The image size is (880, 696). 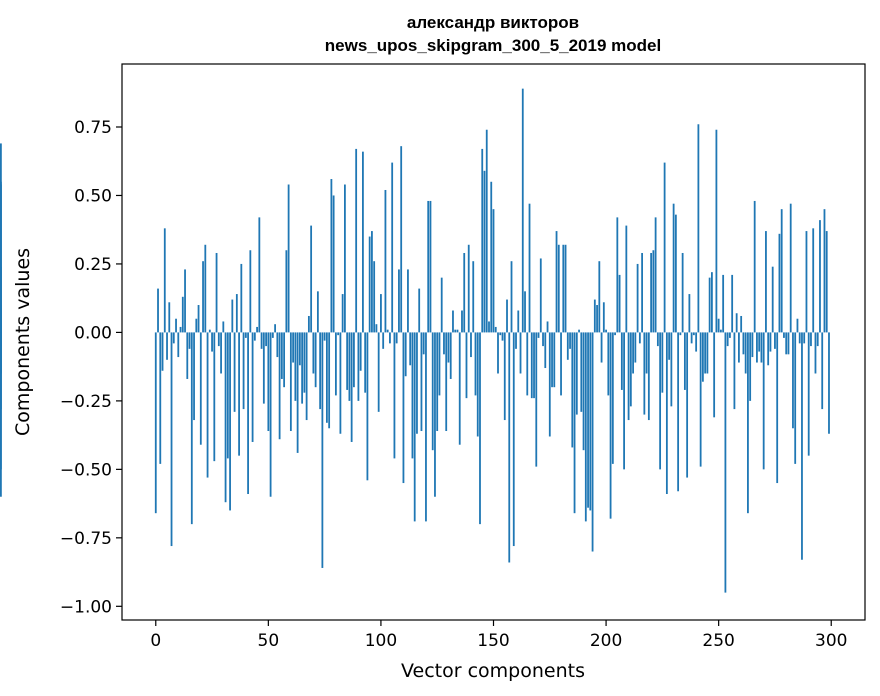 What do you see at coordinates (498, 635) in the screenshot?
I see `x-axis: 0 50 100 150 200 250 300` at bounding box center [498, 635].